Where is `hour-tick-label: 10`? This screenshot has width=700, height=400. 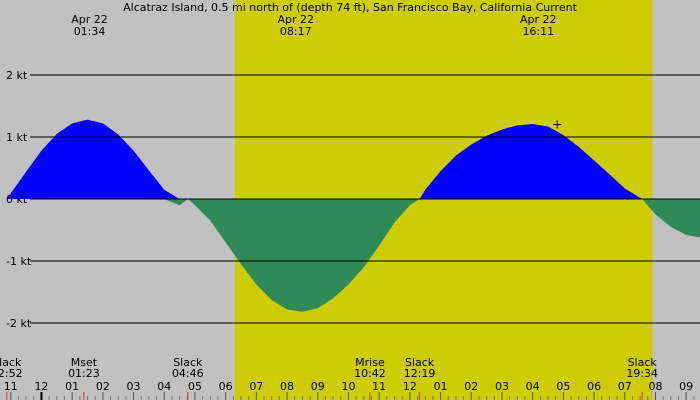 hour-tick-label: 10 is located at coordinates (348, 386).